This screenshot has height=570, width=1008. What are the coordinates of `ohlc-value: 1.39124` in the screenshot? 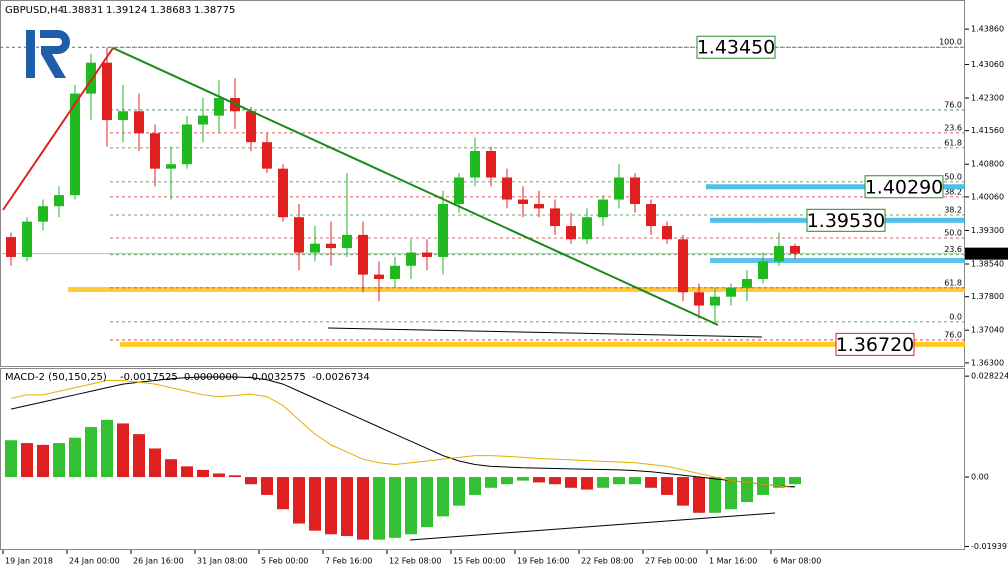 It's located at (126, 10).